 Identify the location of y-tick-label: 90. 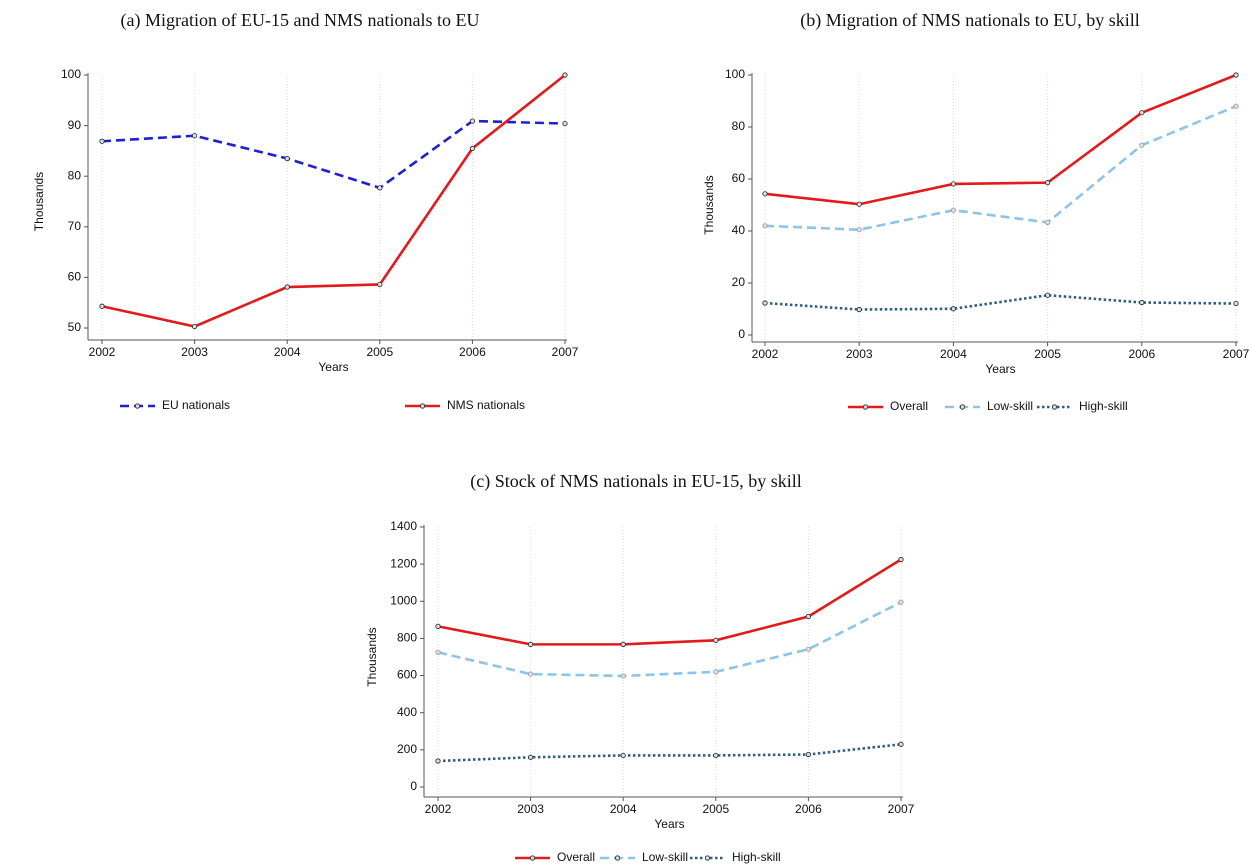
(75, 125).